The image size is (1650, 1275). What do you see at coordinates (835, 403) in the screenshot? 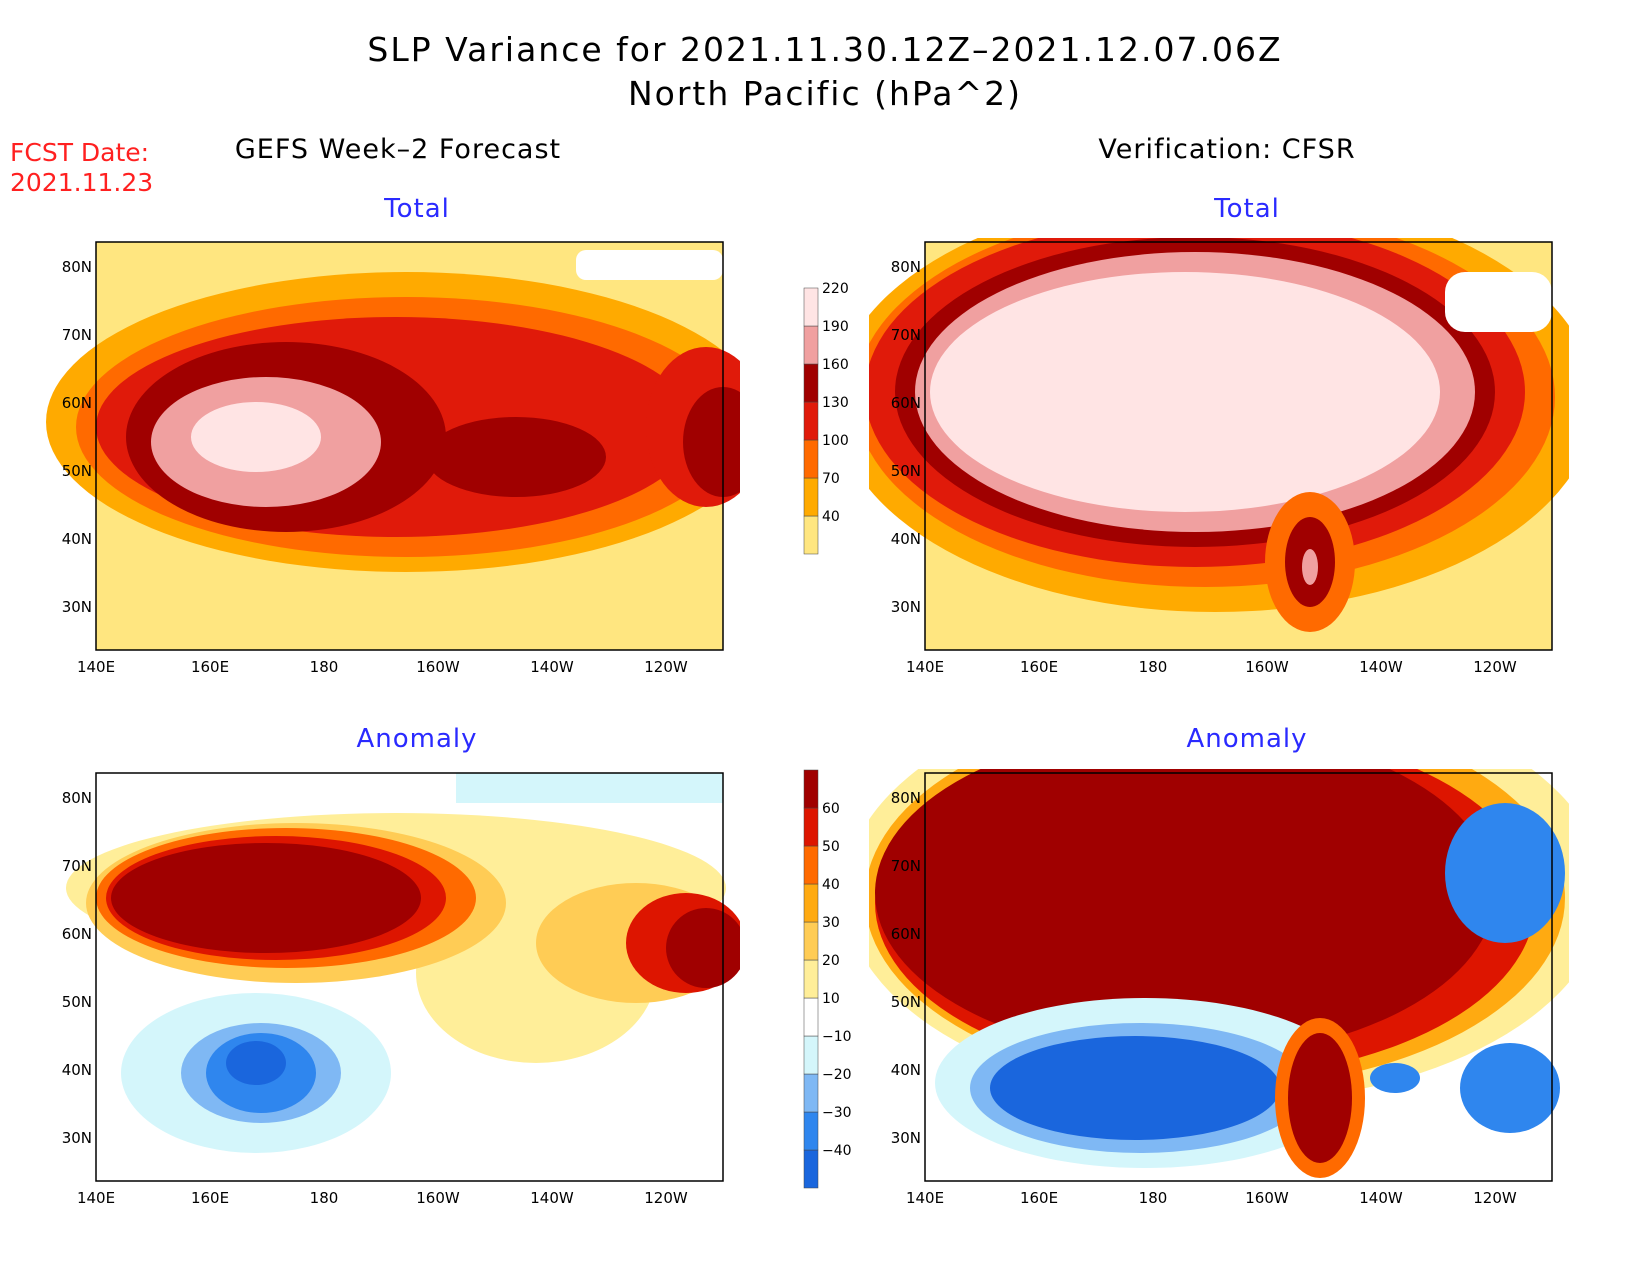
I see `colorbar-tick-label: 130` at bounding box center [835, 403].